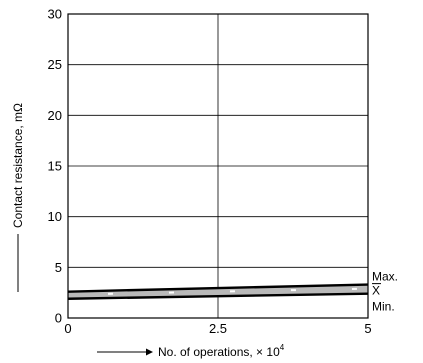  What do you see at coordinates (282, 347) in the screenshot?
I see `x-axis-label-exponent: 4` at bounding box center [282, 347].